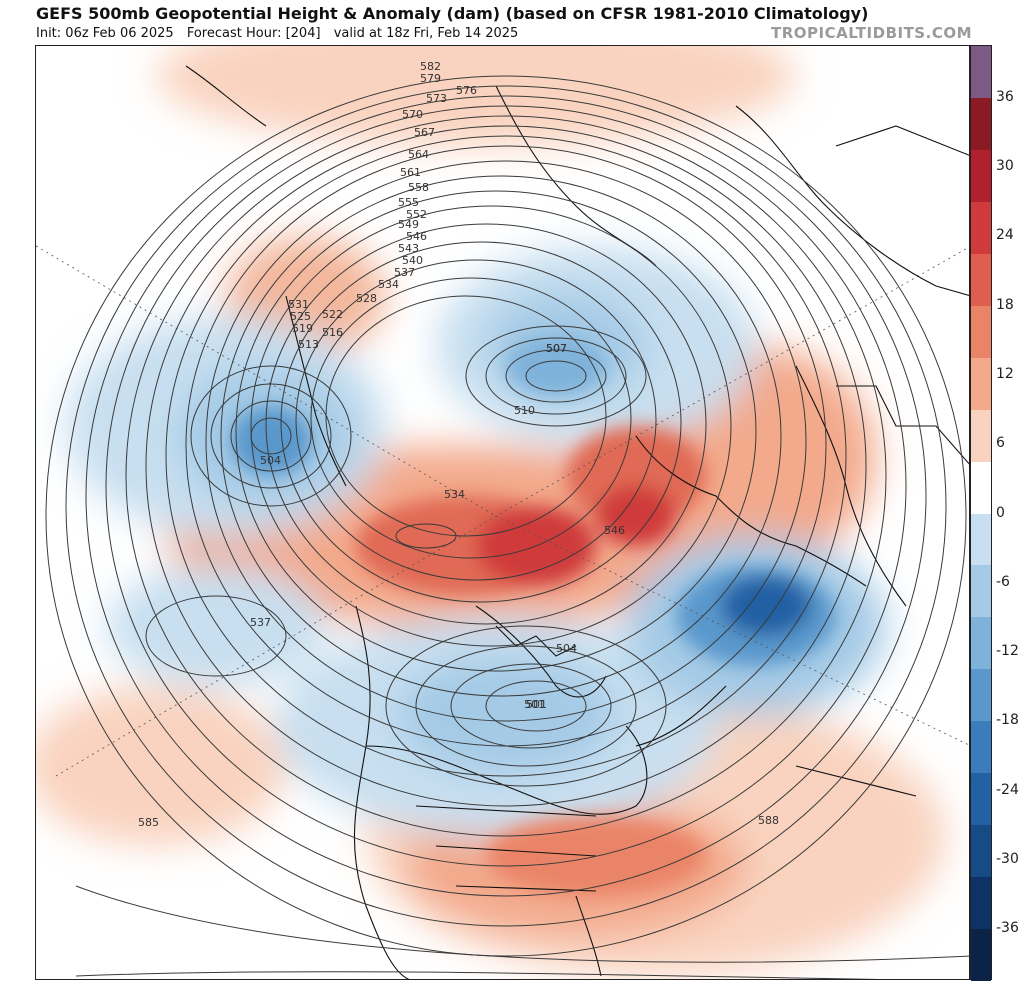 Image resolution: width=1024 pixels, height=1000 pixels. I want to click on contour-label: 513, so click(308, 344).